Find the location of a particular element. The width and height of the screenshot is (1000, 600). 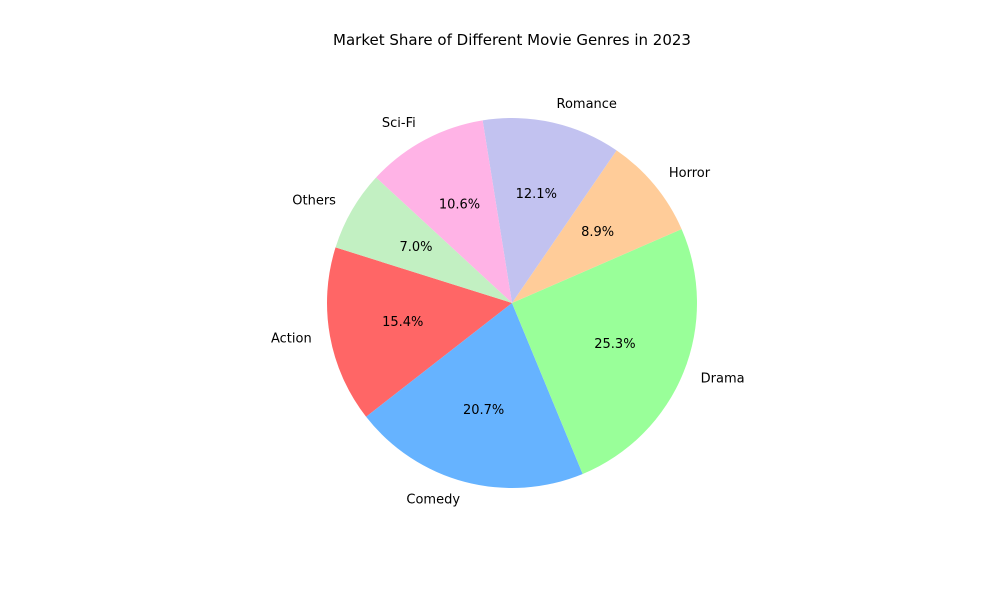

slice-label: Action is located at coordinates (291, 339).